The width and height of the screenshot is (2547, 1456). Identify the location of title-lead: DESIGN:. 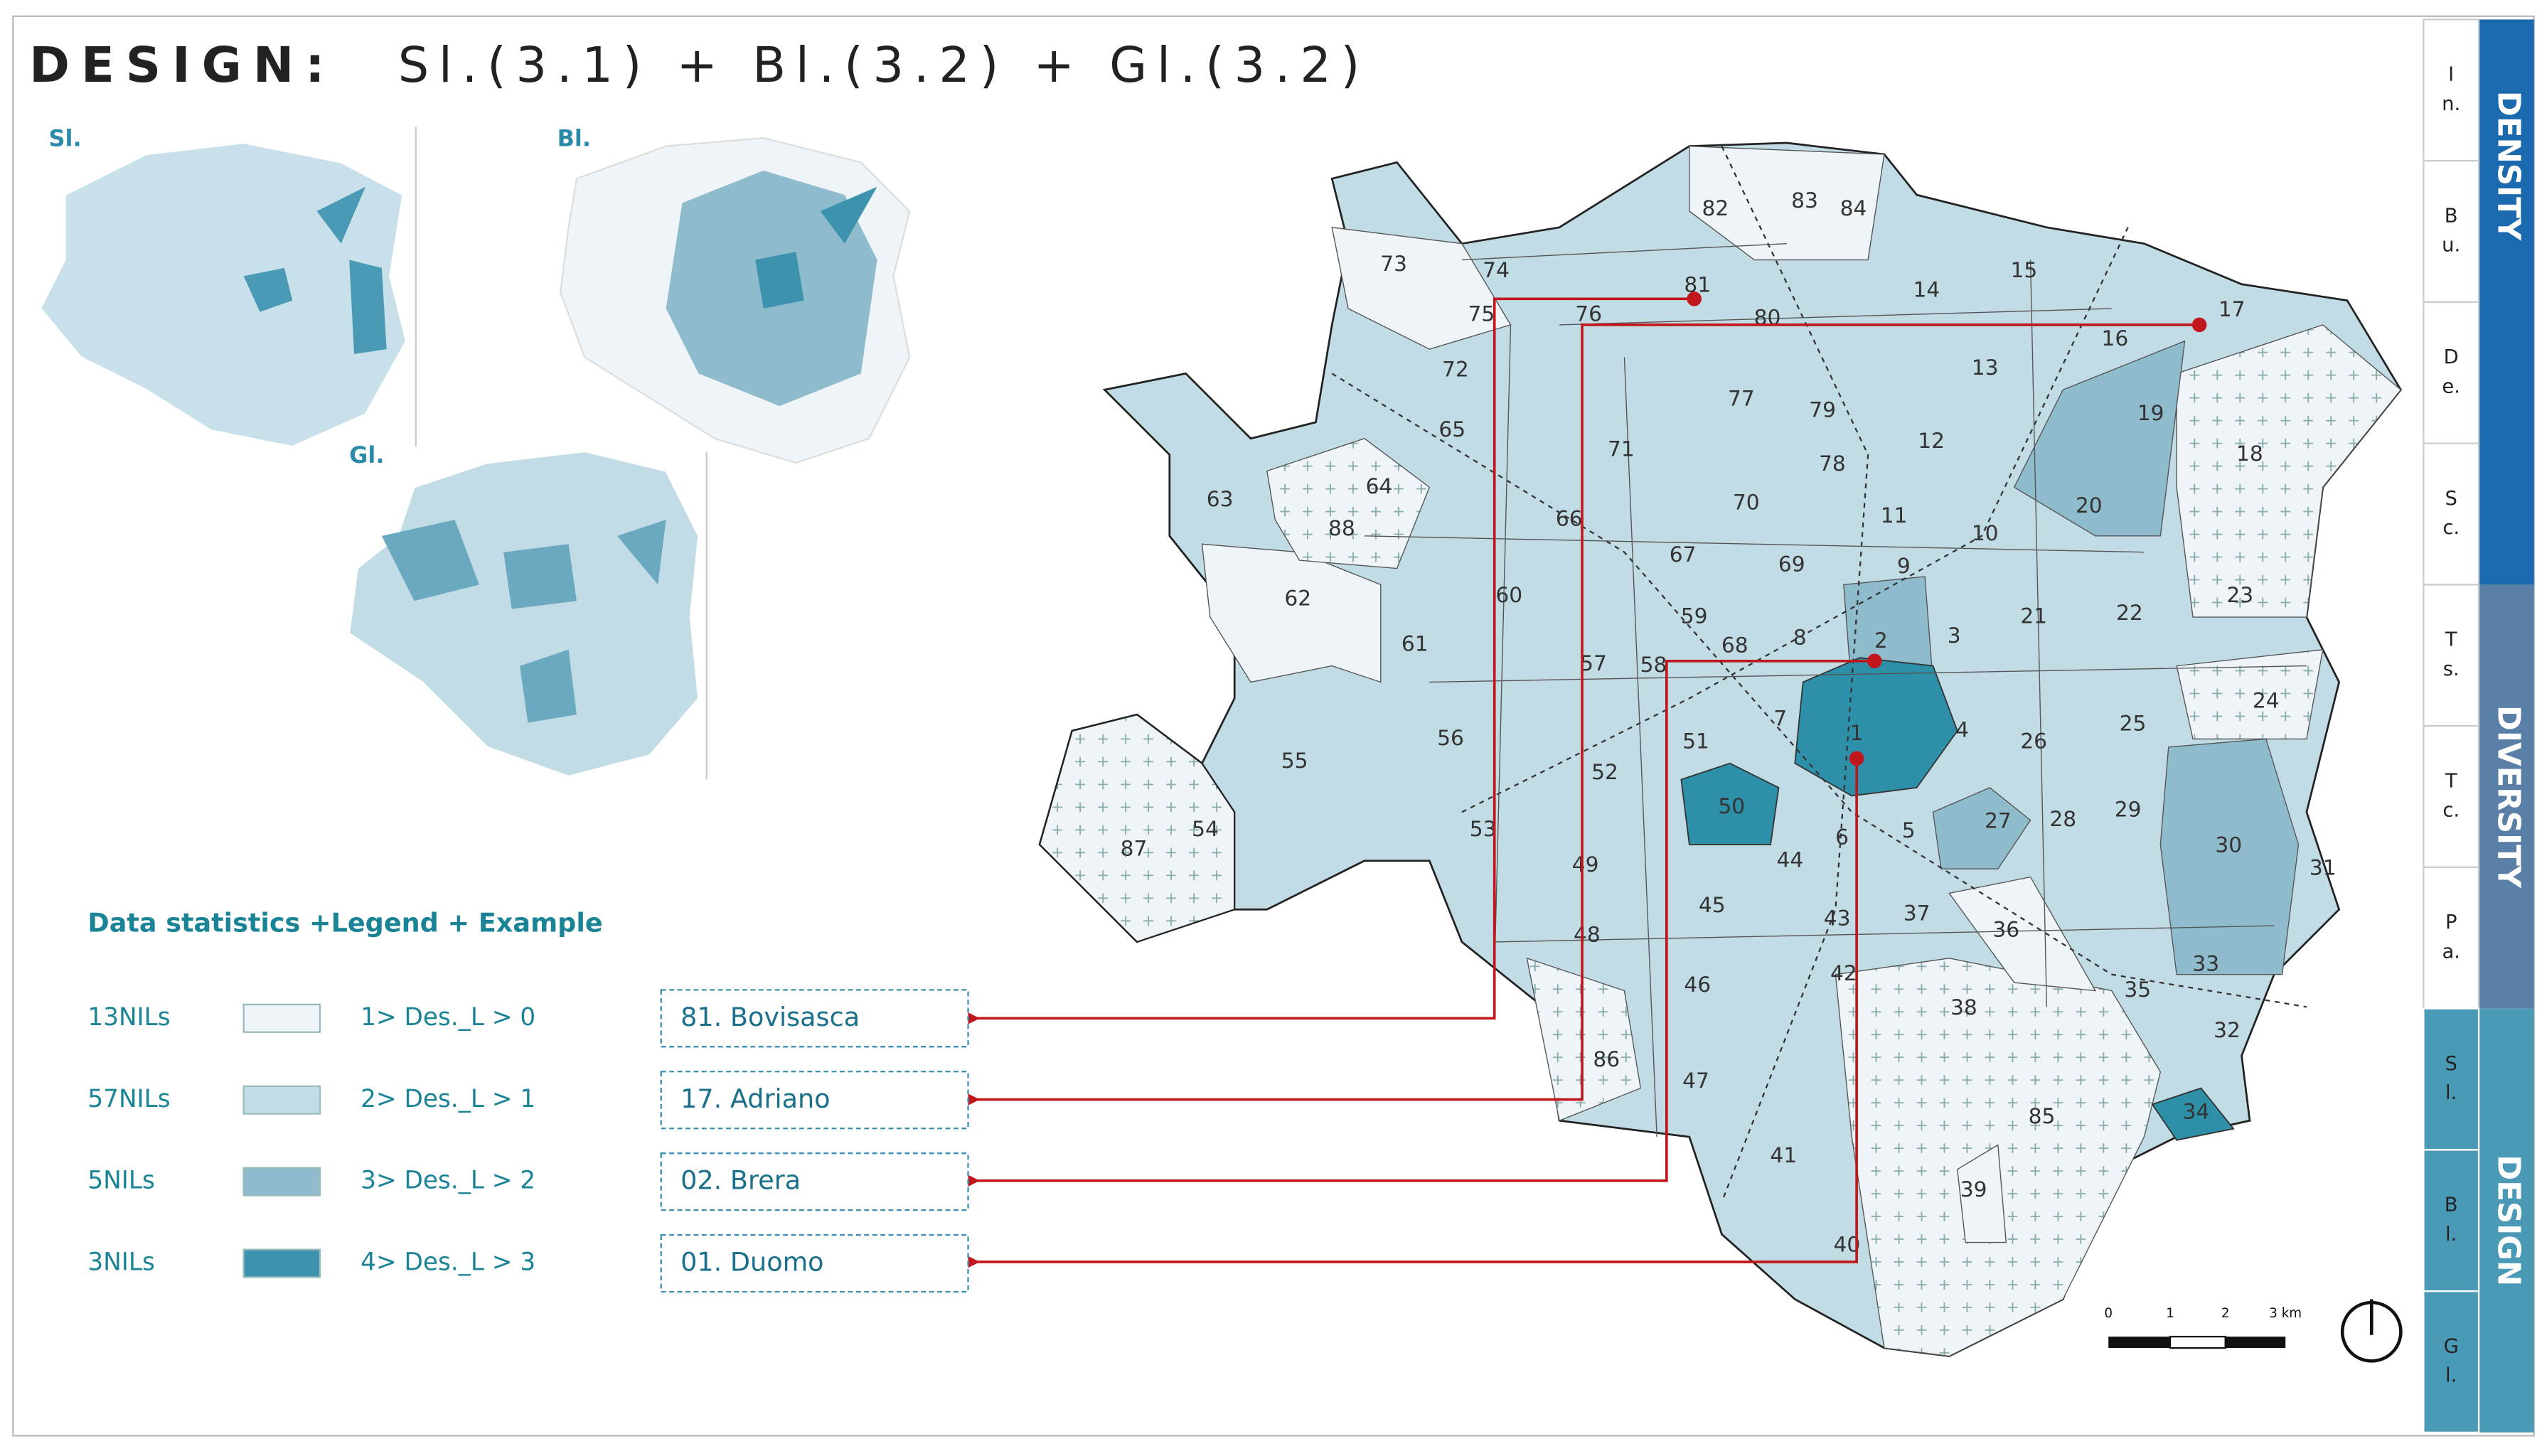
(182, 66).